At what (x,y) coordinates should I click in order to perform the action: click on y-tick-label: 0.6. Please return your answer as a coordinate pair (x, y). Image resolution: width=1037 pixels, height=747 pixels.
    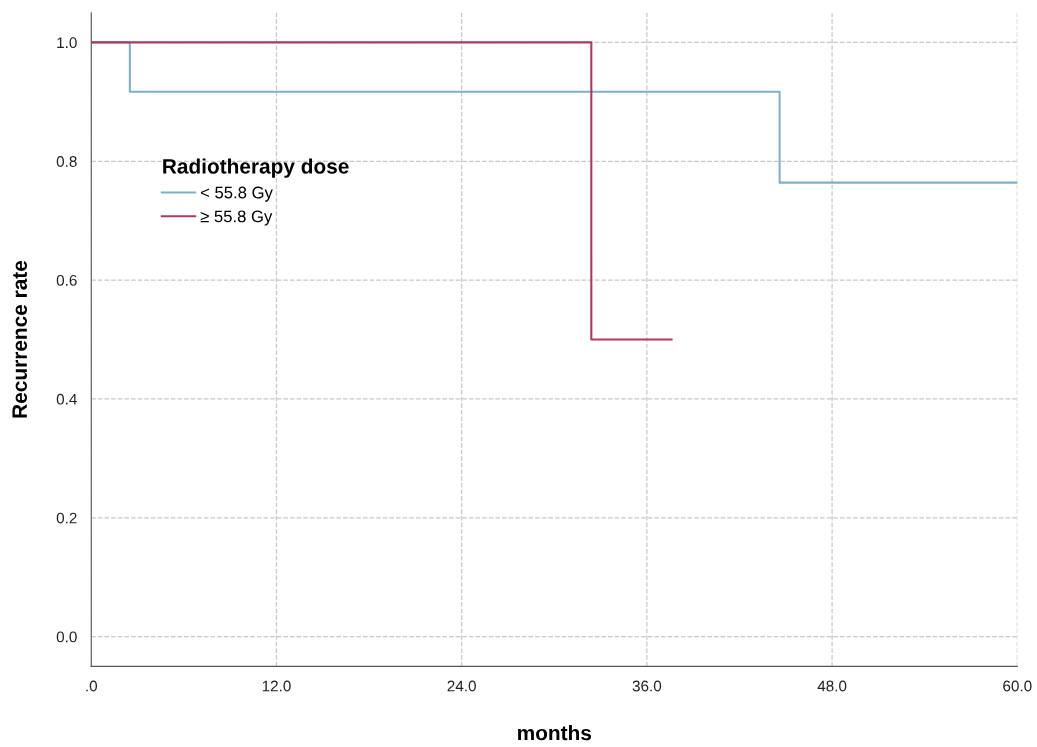
    Looking at the image, I should click on (66, 280).